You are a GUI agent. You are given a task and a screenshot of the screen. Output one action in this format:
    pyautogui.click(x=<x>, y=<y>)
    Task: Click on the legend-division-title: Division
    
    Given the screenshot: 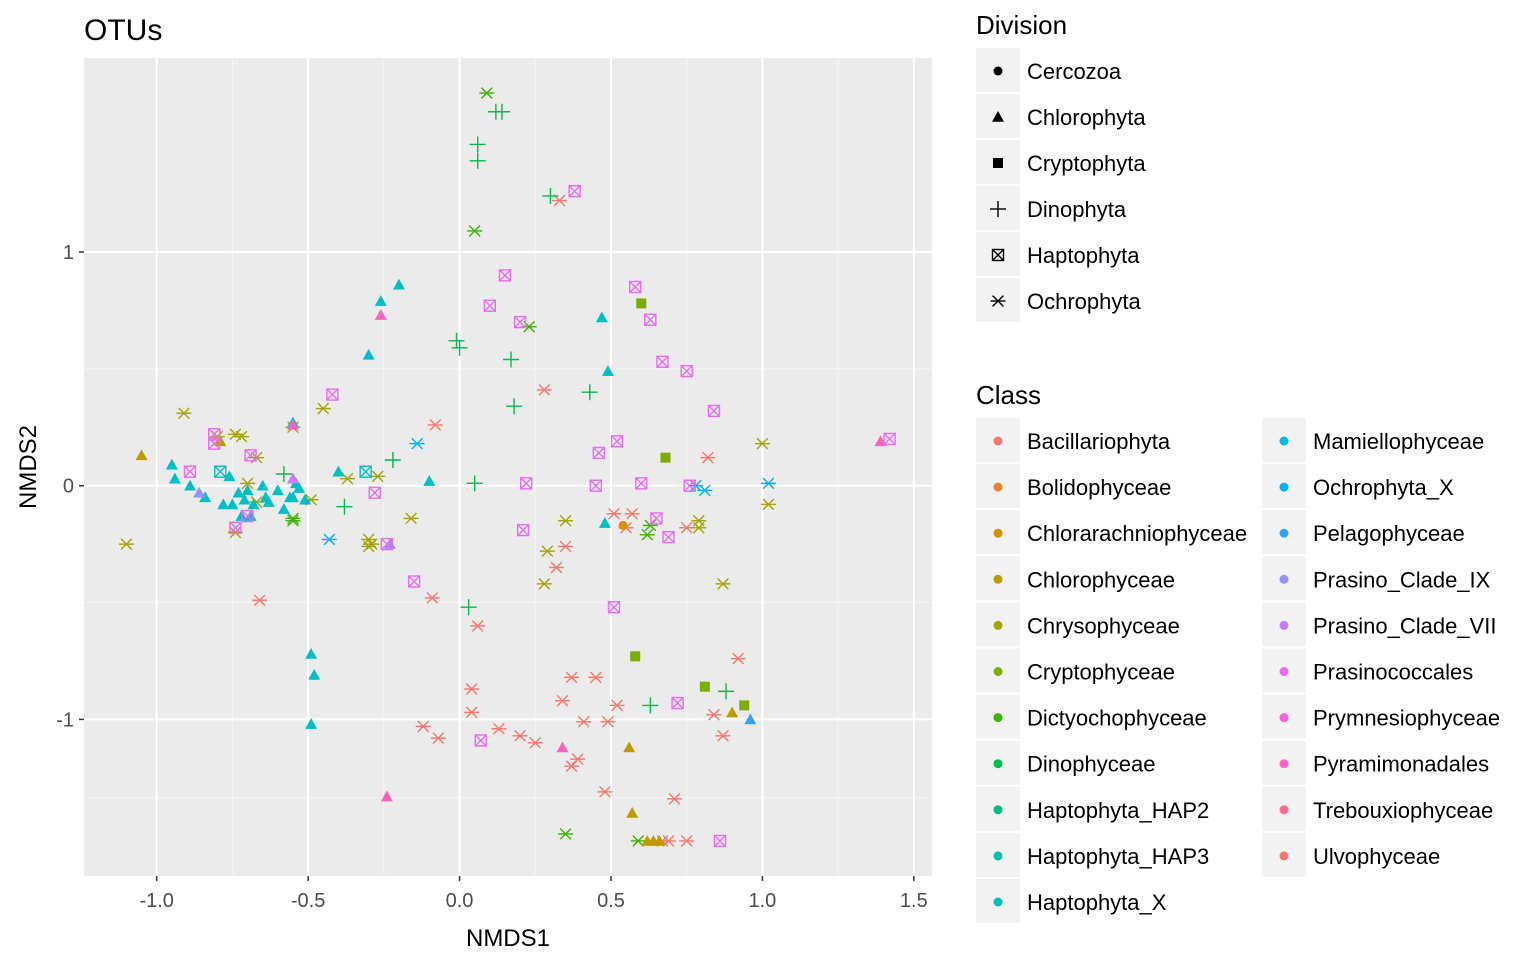 What is the action you would take?
    pyautogui.click(x=1021, y=25)
    